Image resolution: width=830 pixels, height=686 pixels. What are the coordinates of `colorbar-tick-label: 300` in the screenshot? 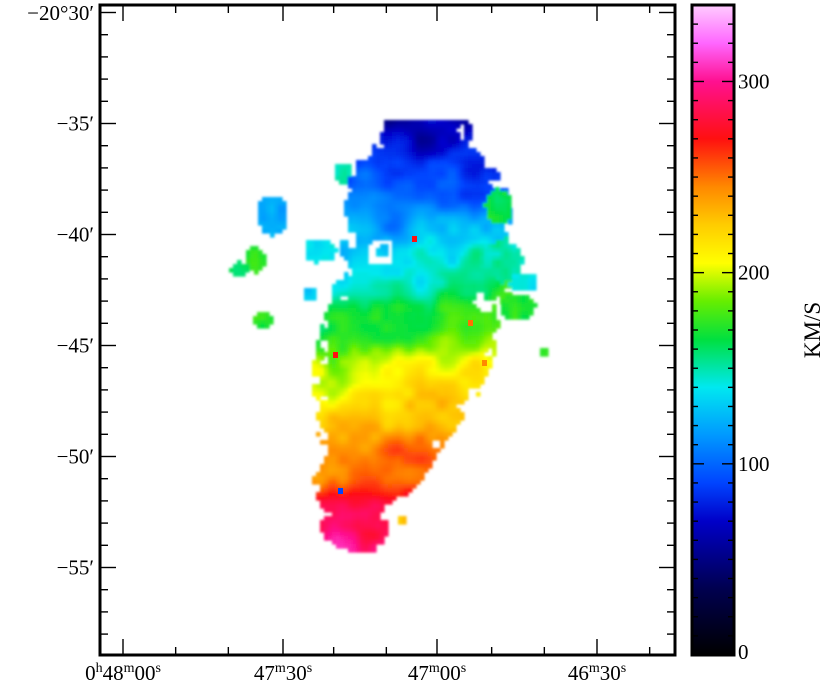 It's located at (754, 81).